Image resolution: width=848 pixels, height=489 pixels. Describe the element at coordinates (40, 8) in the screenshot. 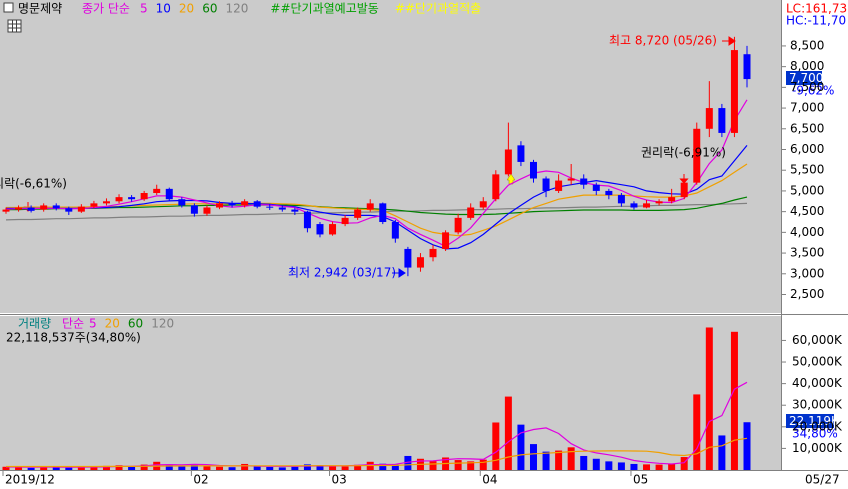

I see `stock-name: 명문제약` at that location.